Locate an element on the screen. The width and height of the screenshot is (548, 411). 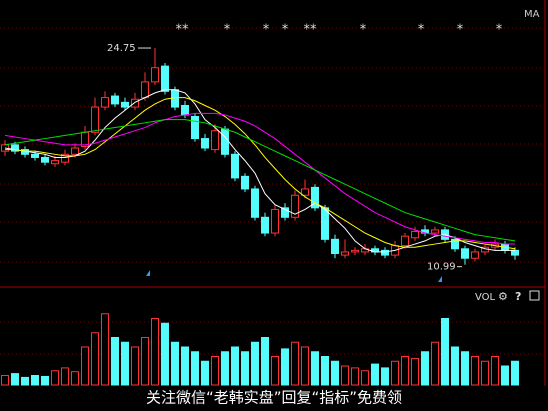
caption-bg is located at coordinates (274, 398).